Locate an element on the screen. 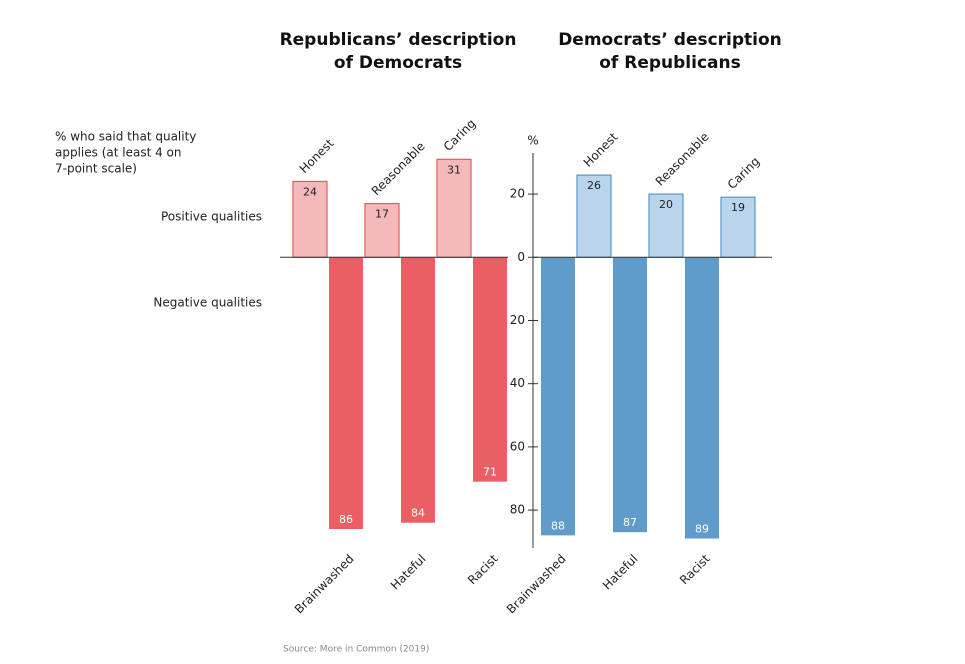  value-label: 31 is located at coordinates (454, 169).